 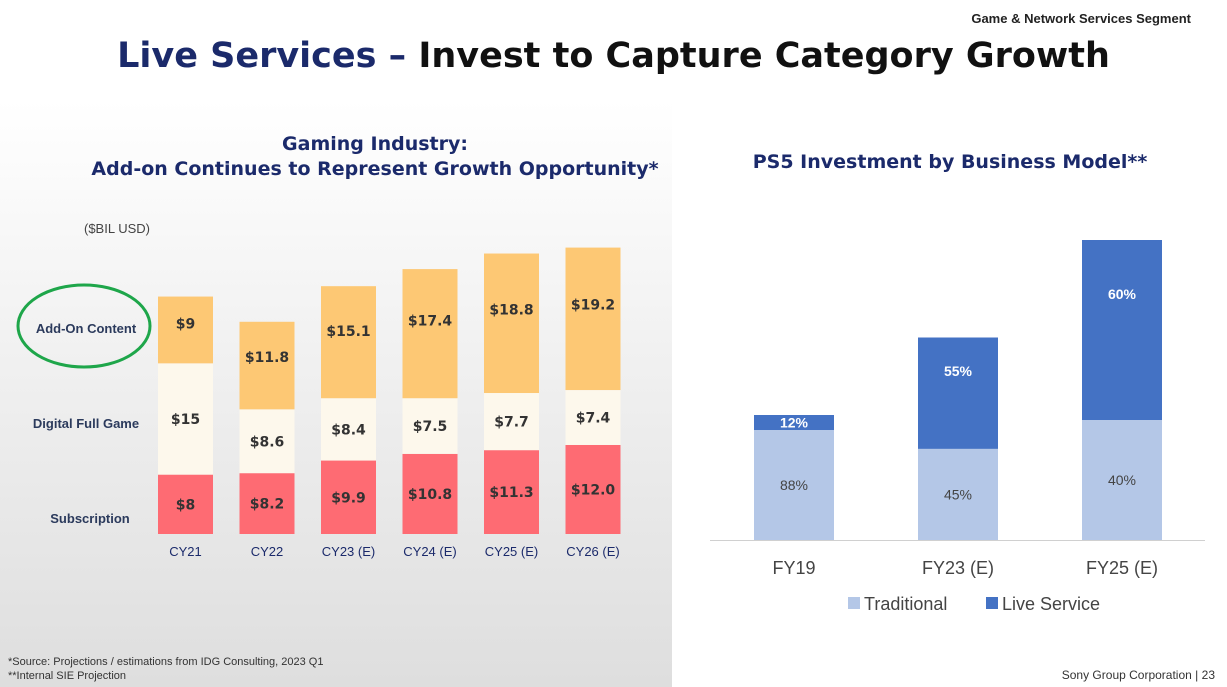 What do you see at coordinates (511, 310) in the screenshot?
I see `data-label: $18.8` at bounding box center [511, 310].